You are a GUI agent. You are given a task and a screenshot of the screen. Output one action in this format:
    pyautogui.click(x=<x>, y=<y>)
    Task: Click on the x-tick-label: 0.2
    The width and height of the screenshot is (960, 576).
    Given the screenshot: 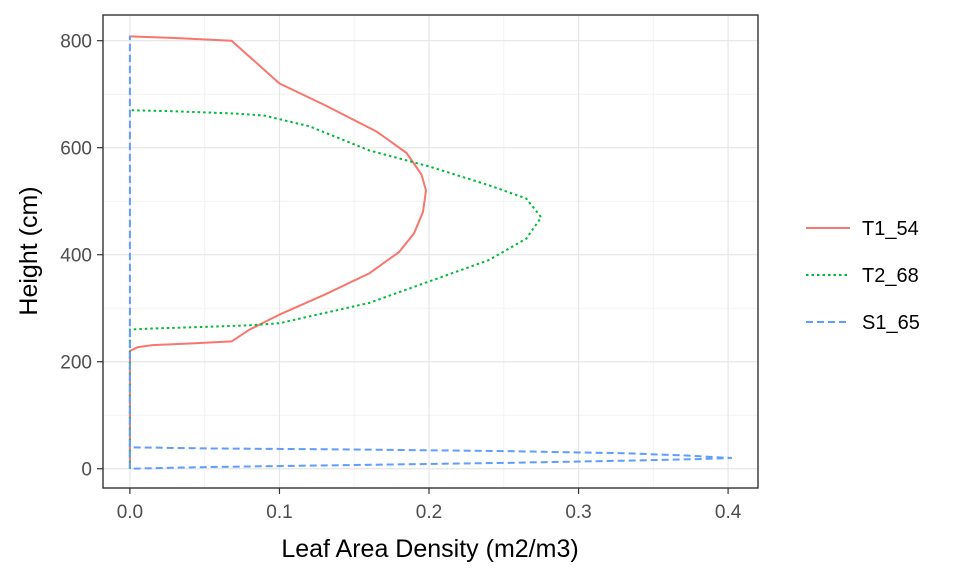 What is the action you would take?
    pyautogui.click(x=429, y=512)
    